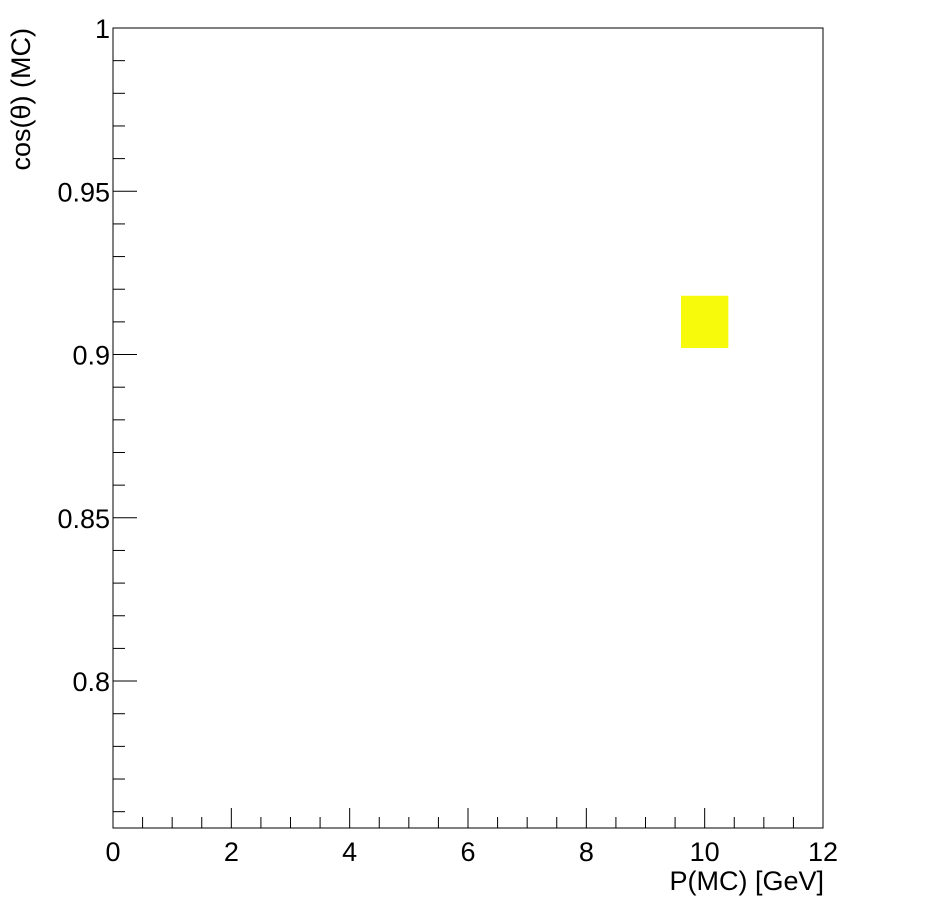  Describe the element at coordinates (586, 852) in the screenshot. I see `x-tick-label: 8` at that location.